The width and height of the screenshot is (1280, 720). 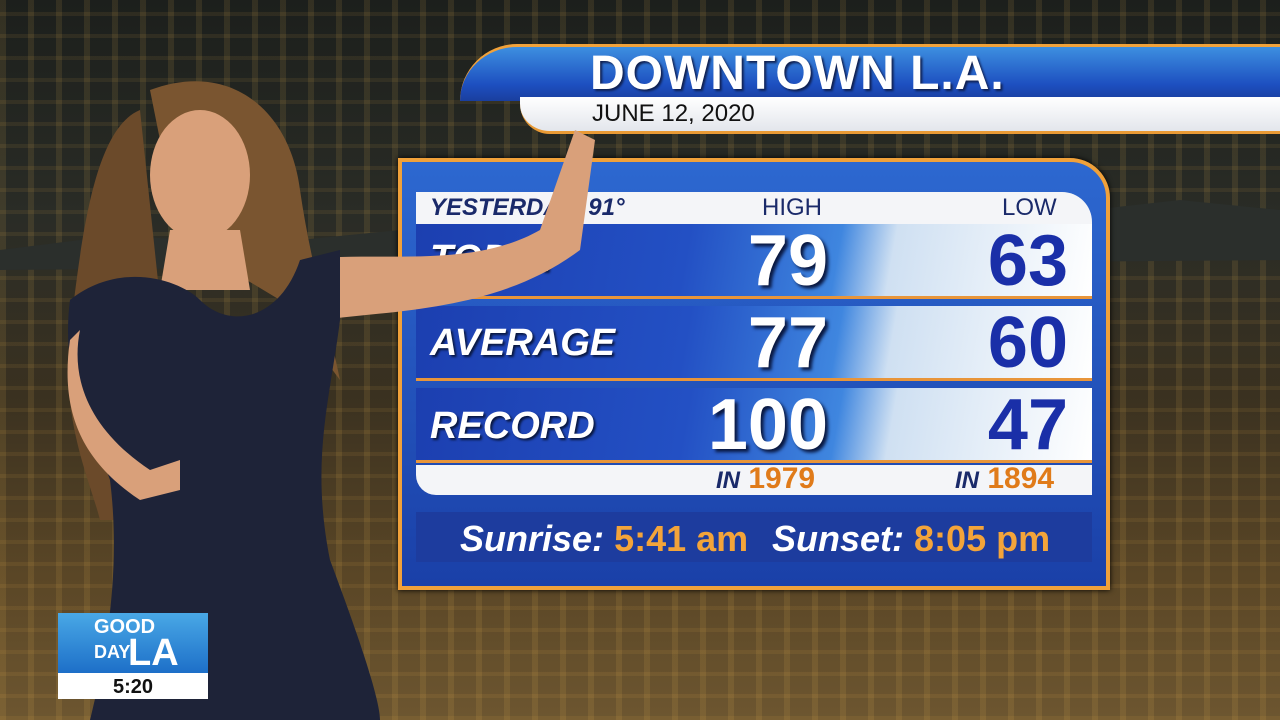 I want to click on location-title: DOWNTOWN L.A., so click(x=797, y=73).